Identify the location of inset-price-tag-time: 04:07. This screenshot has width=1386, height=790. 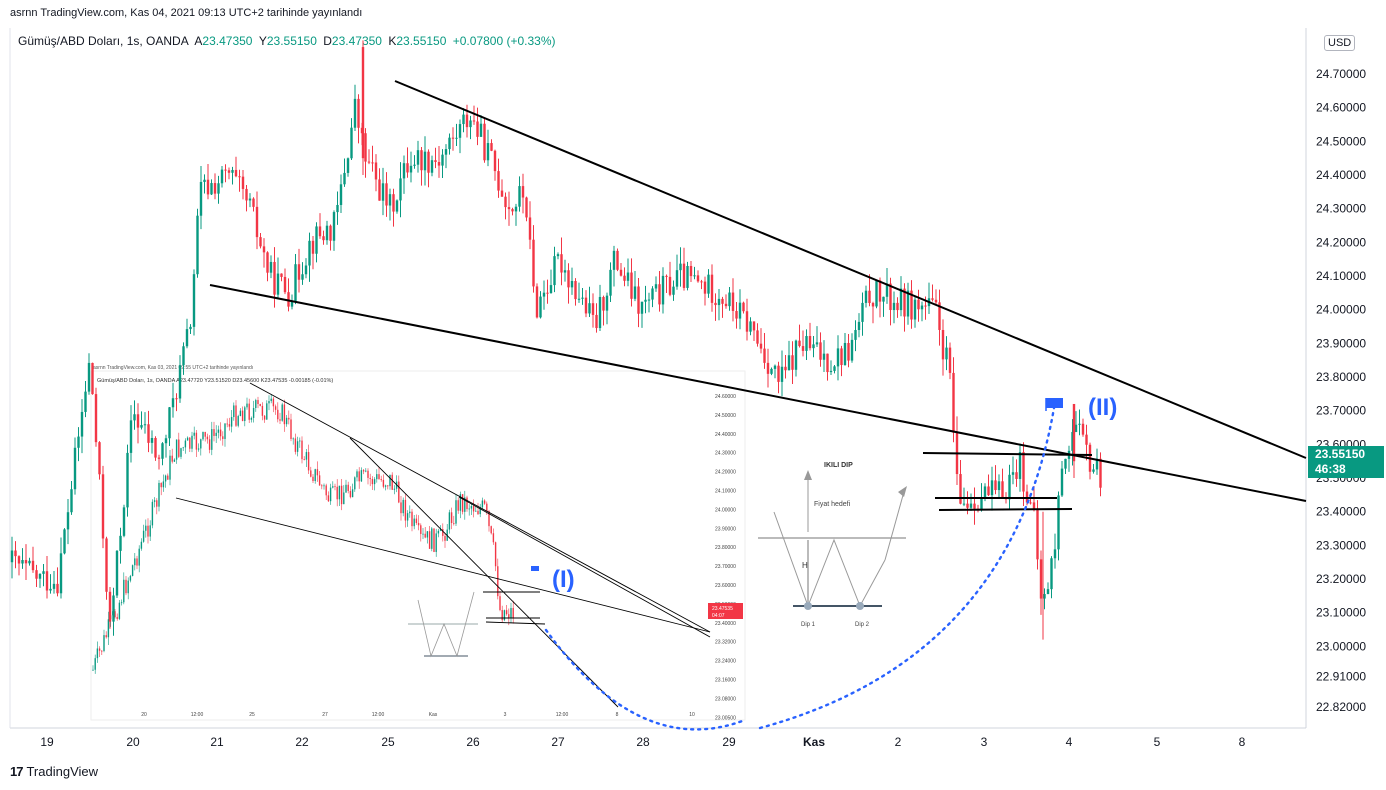
(718, 616).